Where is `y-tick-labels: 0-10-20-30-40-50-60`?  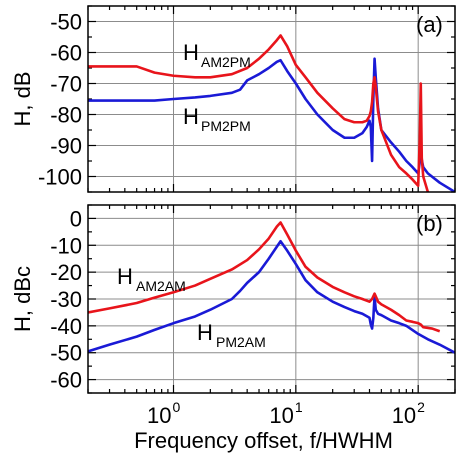 y-tick-labels: 0-10-20-30-40-50-60 is located at coordinates (66, 299).